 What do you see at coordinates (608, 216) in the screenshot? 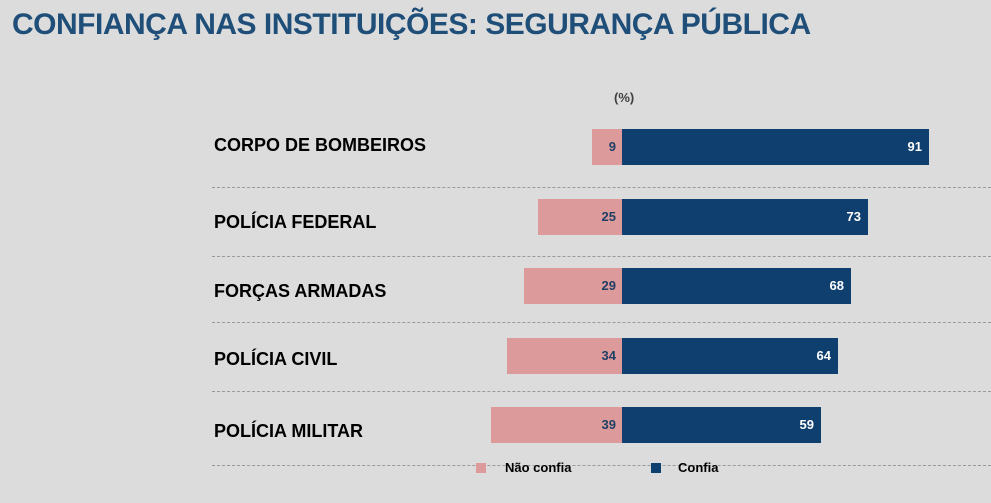
I see `data-label-nao-confia: 25` at bounding box center [608, 216].